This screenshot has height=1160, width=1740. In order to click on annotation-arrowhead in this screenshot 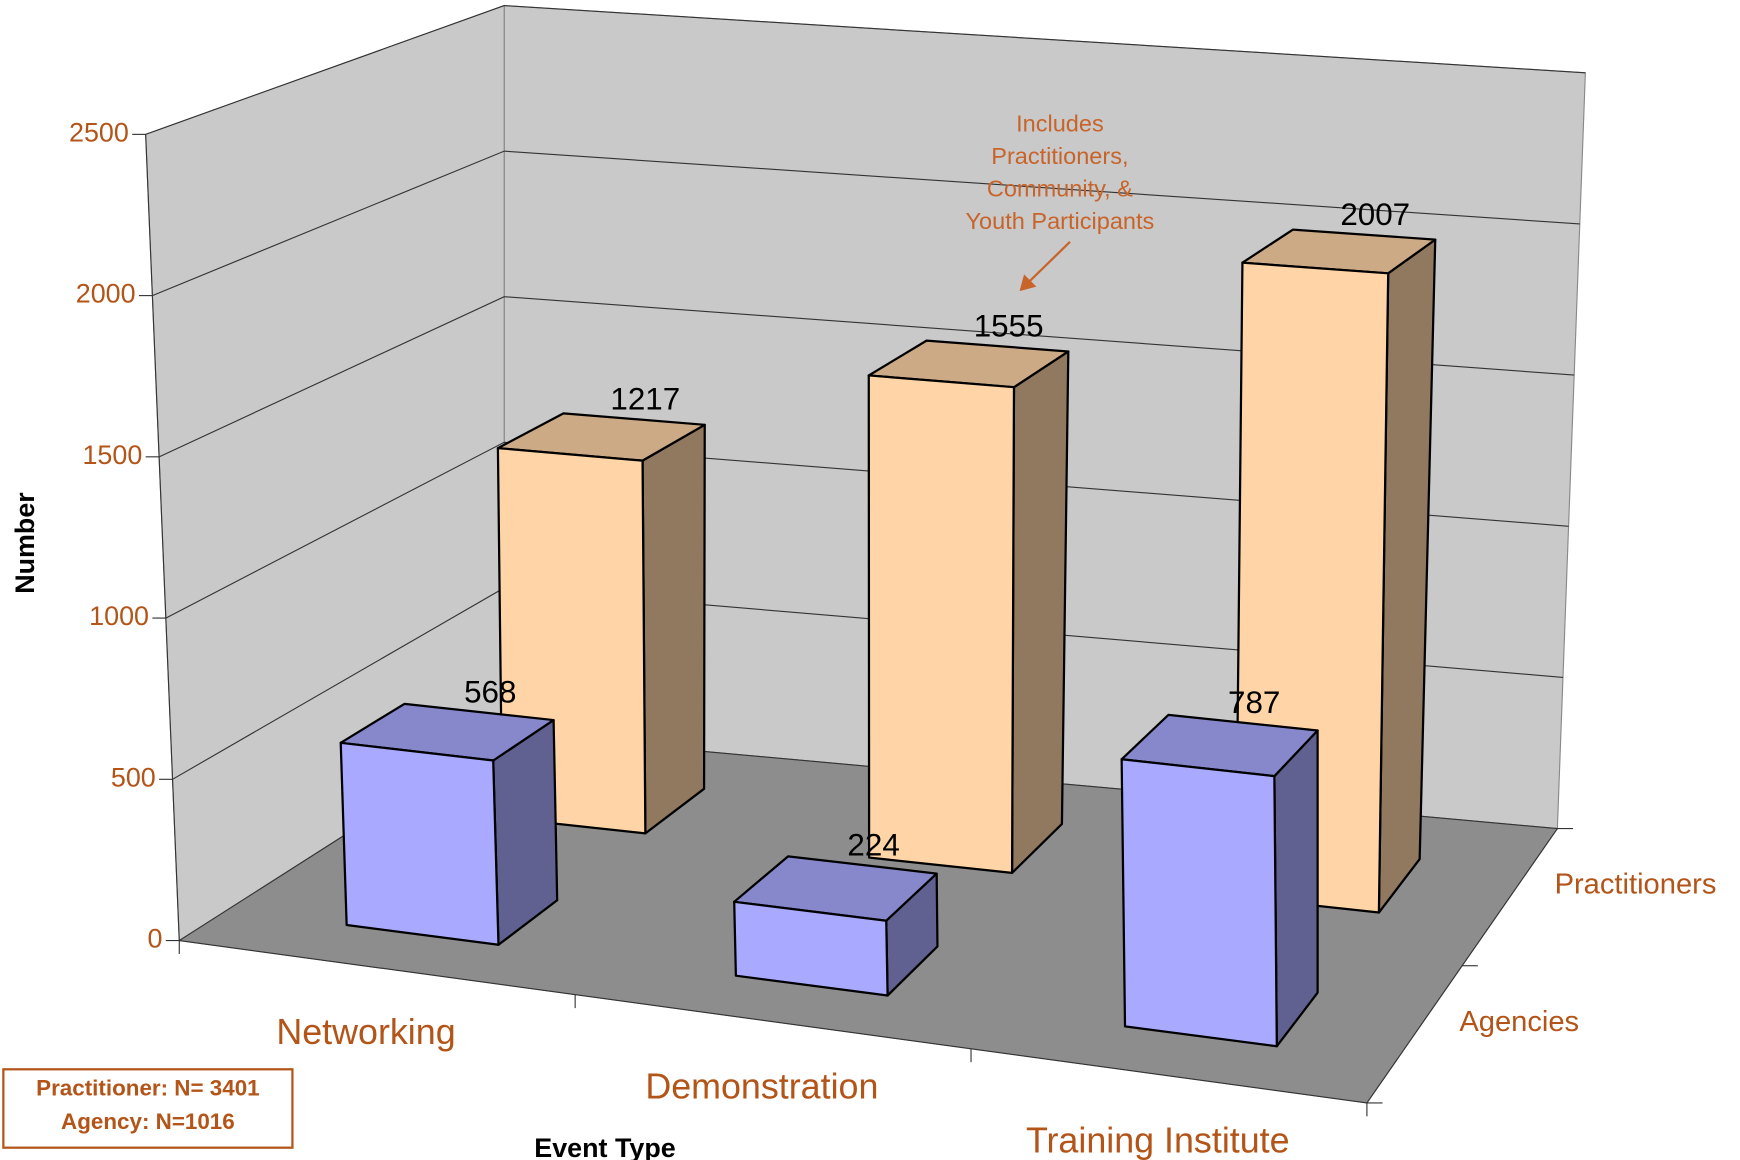, I will do `click(1028, 283)`.